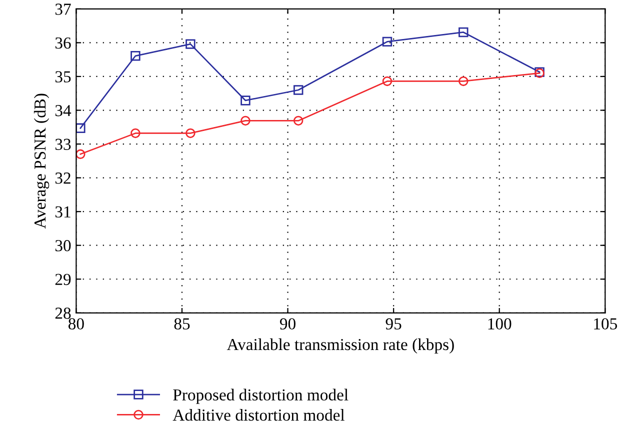  I want to click on y-tick-label: 28, so click(63, 313).